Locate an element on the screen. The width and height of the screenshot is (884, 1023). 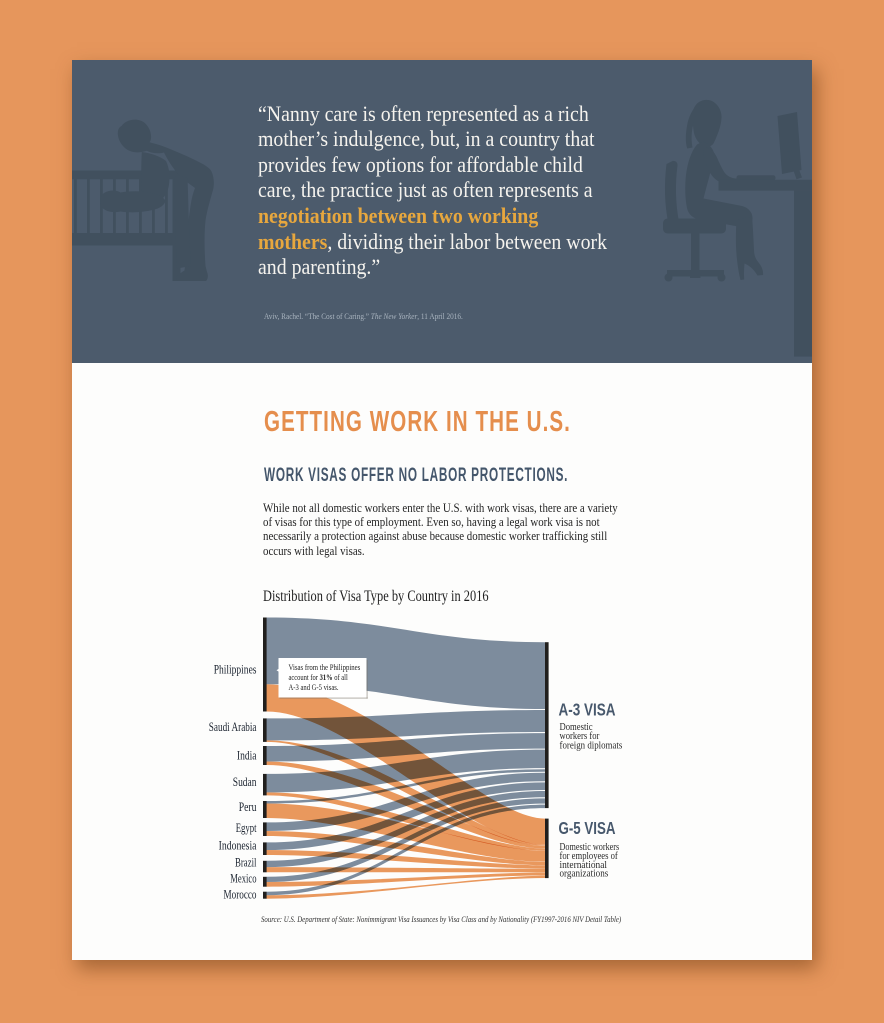
svg-text: workers for is located at coordinates (580, 736).